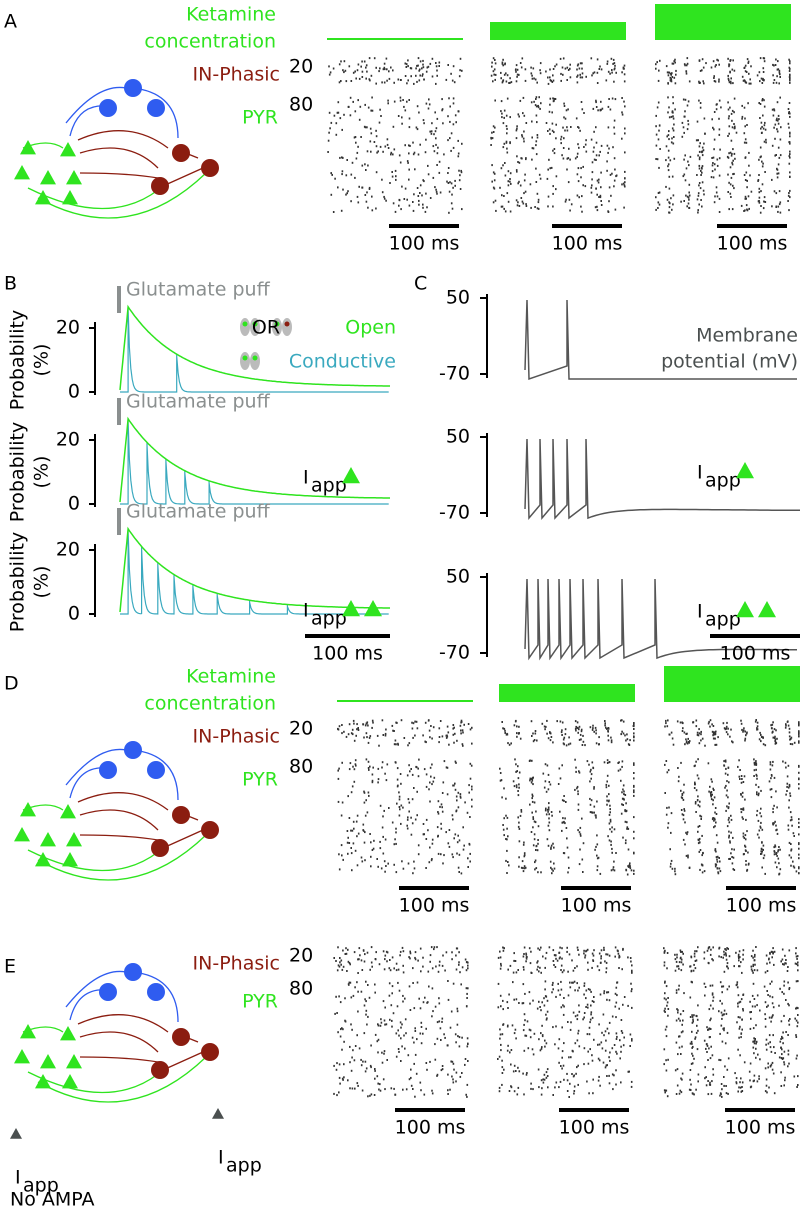 The height and width of the screenshot is (1215, 802). Describe the element at coordinates (231, 677) in the screenshot. I see `ketamine-label: Ketamine` at that location.